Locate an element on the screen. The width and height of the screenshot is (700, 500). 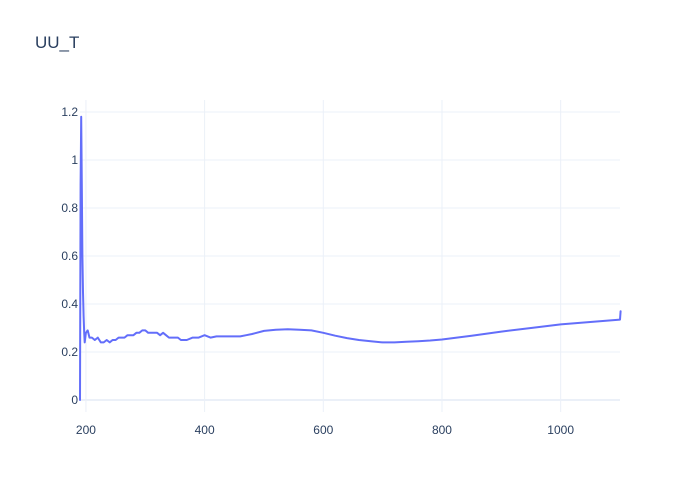
y-tick-label: 1 is located at coordinates (74, 160).